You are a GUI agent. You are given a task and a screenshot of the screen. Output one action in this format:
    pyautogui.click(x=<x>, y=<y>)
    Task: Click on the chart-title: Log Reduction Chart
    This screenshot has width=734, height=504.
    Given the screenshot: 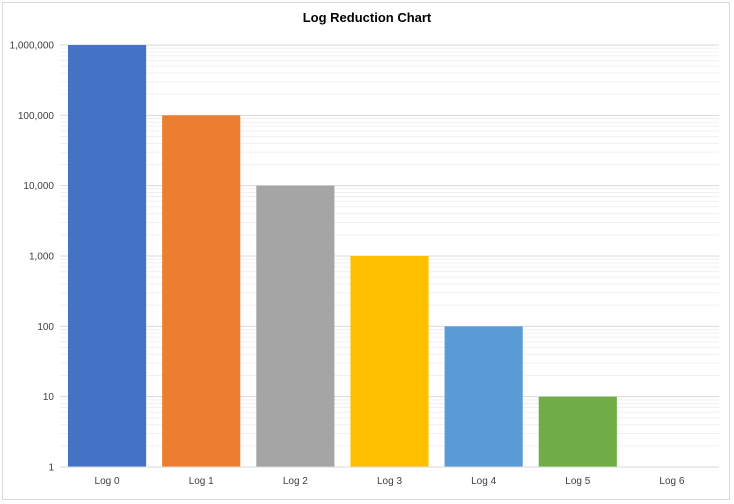 What is the action you would take?
    pyautogui.click(x=367, y=17)
    